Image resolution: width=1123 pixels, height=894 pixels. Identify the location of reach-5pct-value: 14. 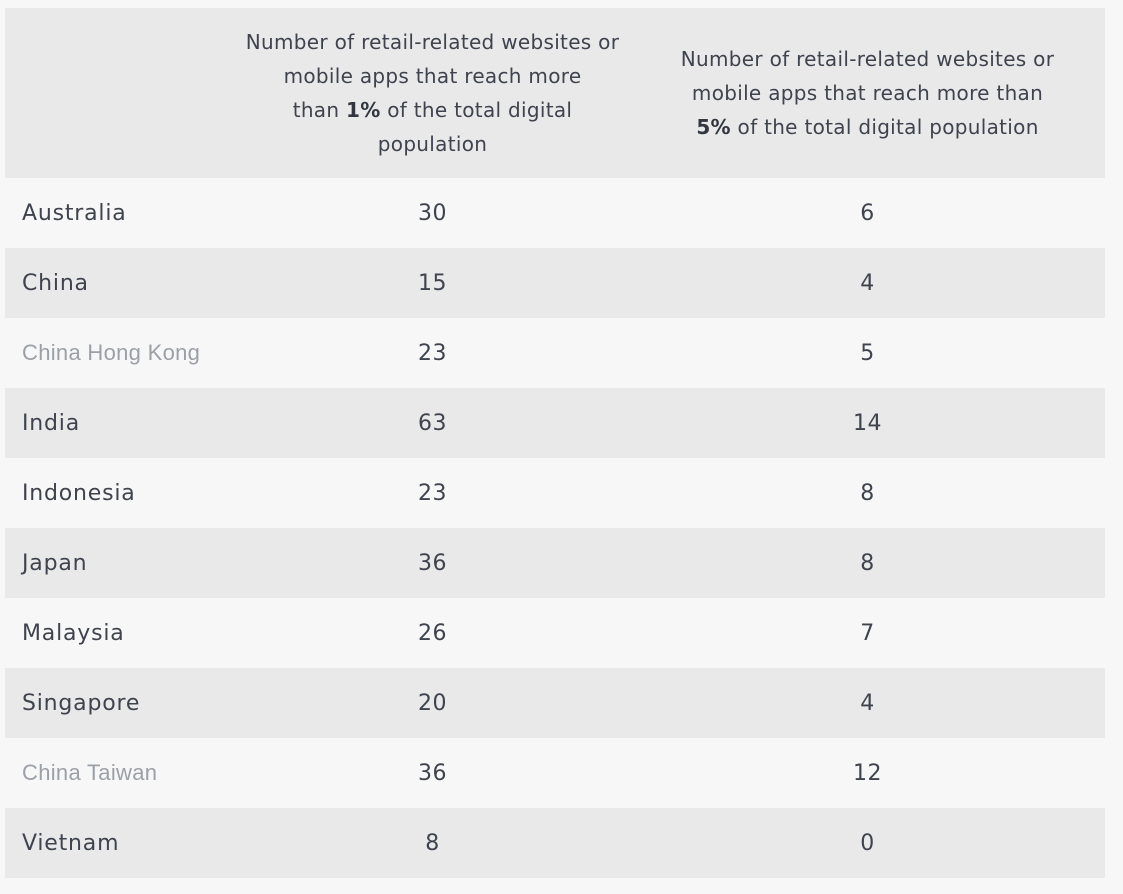
(867, 423).